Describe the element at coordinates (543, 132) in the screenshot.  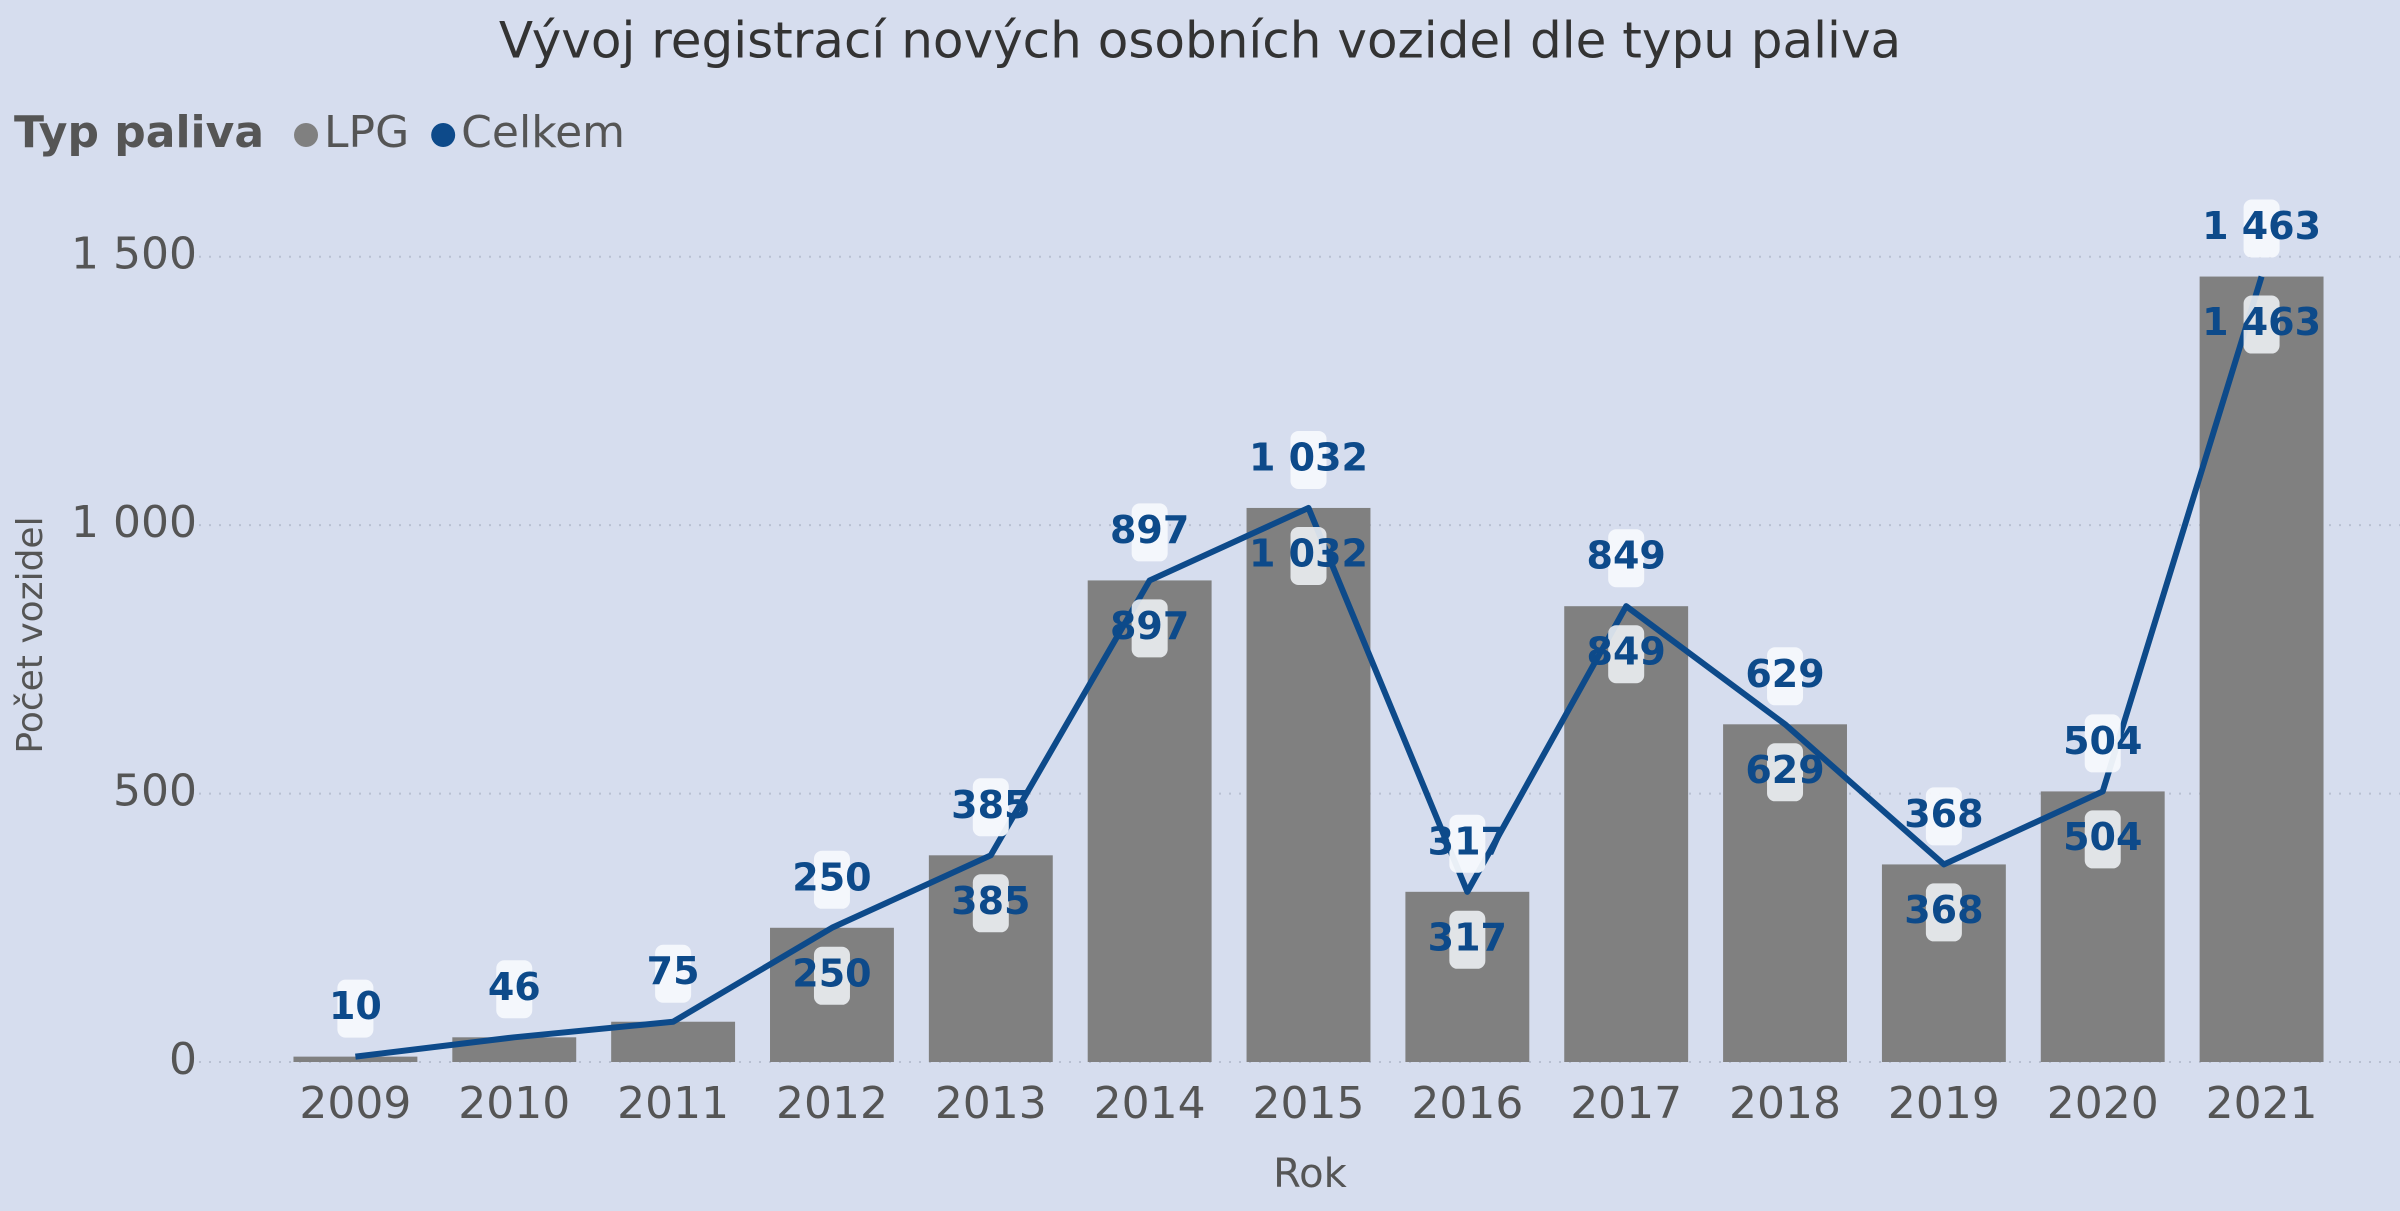
I see `legend-label: Celkem` at that location.